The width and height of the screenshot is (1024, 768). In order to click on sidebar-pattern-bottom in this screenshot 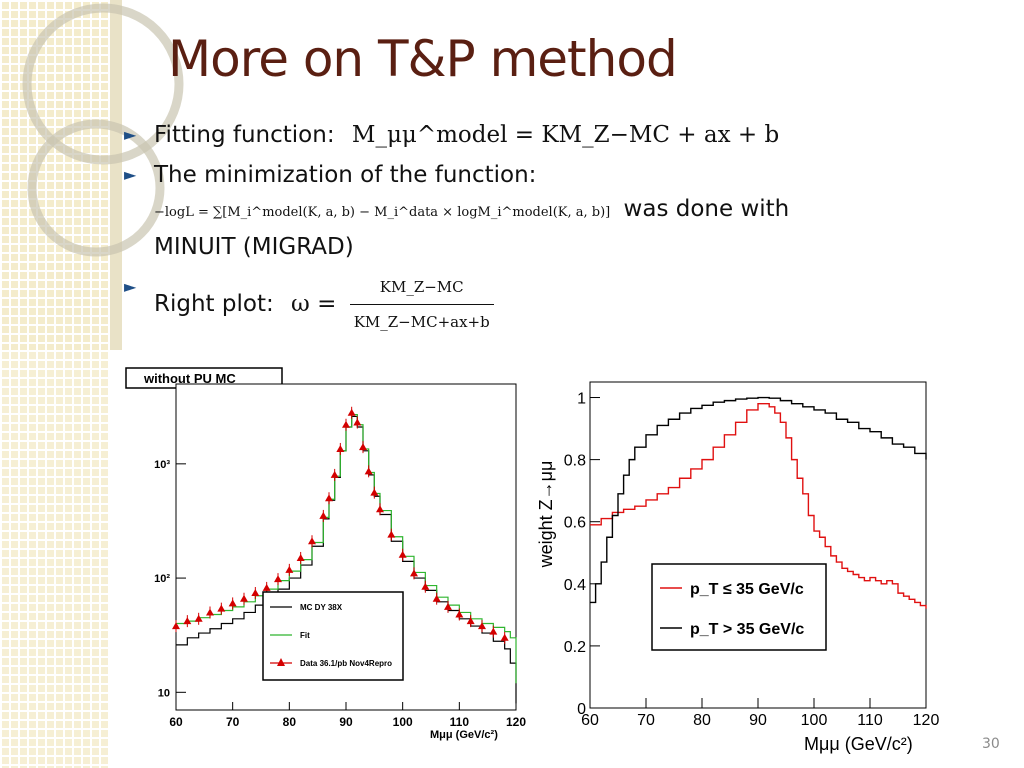, I will do `click(55, 559)`.